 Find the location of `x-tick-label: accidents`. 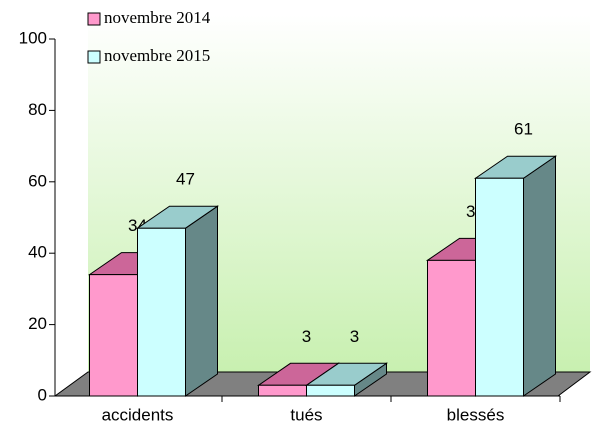

x-tick-label: accidents is located at coordinates (138, 414).